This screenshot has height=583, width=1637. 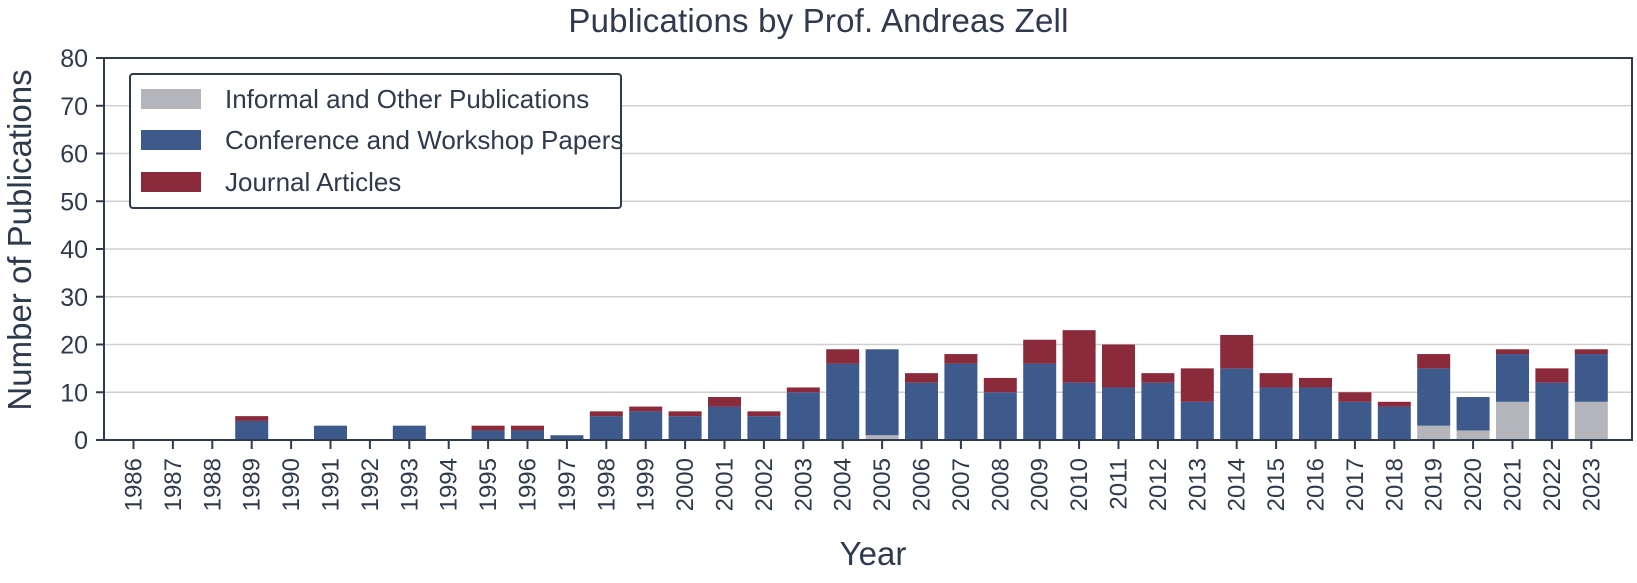 I want to click on x-tick-label: 2010, so click(x=1079, y=484).